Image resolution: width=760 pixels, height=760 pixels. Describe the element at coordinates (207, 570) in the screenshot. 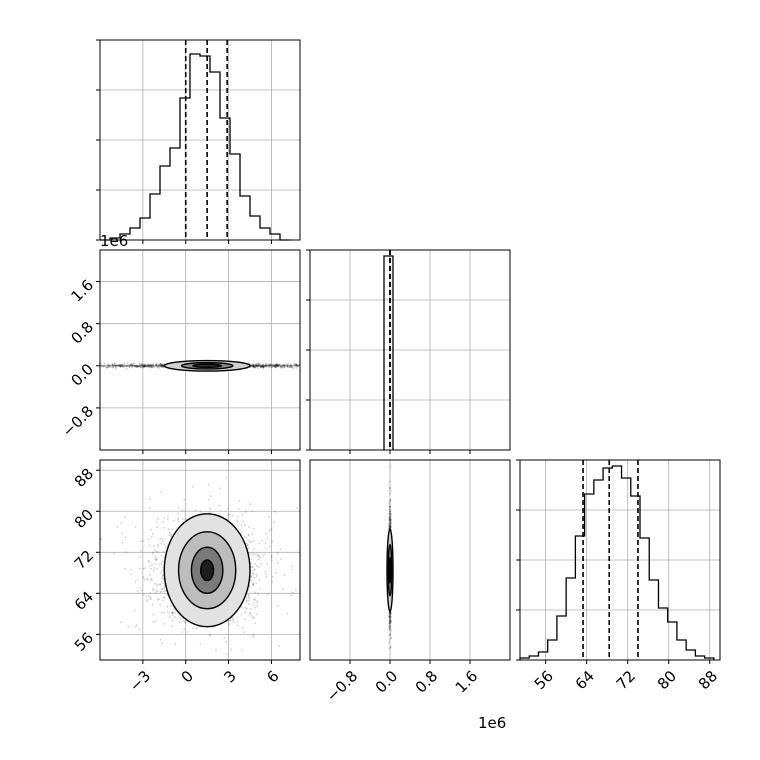

I see `density-contour` at that location.